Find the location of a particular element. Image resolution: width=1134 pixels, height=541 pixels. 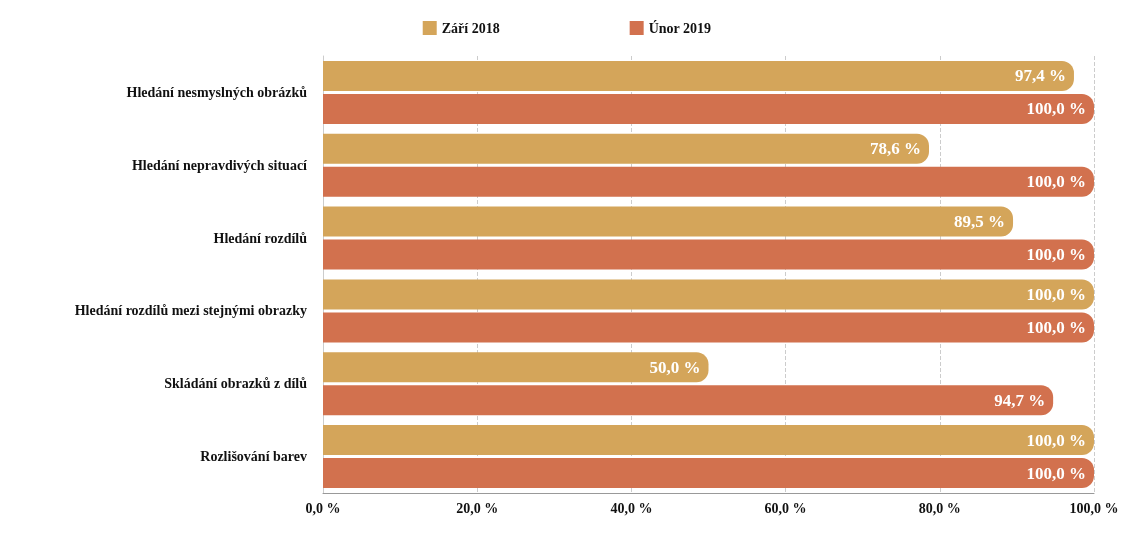

data-label: 97,4 % is located at coordinates (1040, 76).